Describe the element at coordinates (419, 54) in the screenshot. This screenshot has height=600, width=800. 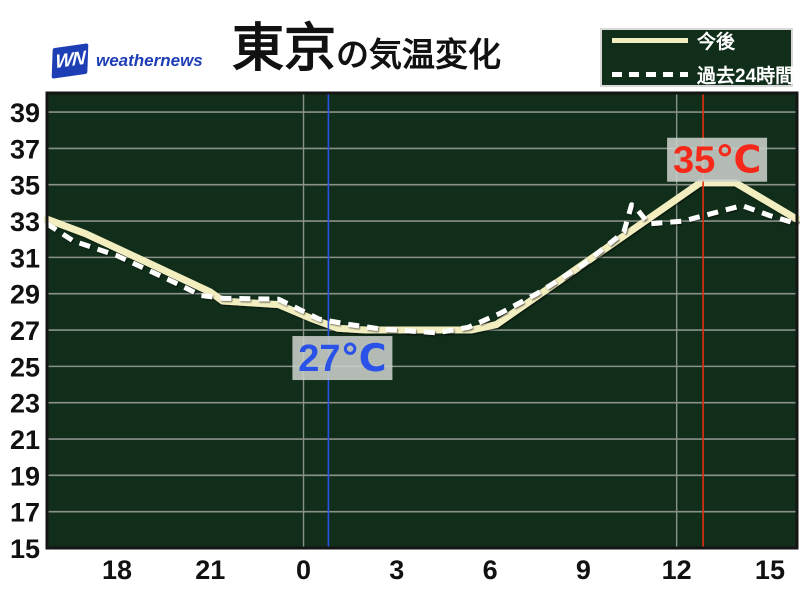
I see `title-suffix: の気温変化` at that location.